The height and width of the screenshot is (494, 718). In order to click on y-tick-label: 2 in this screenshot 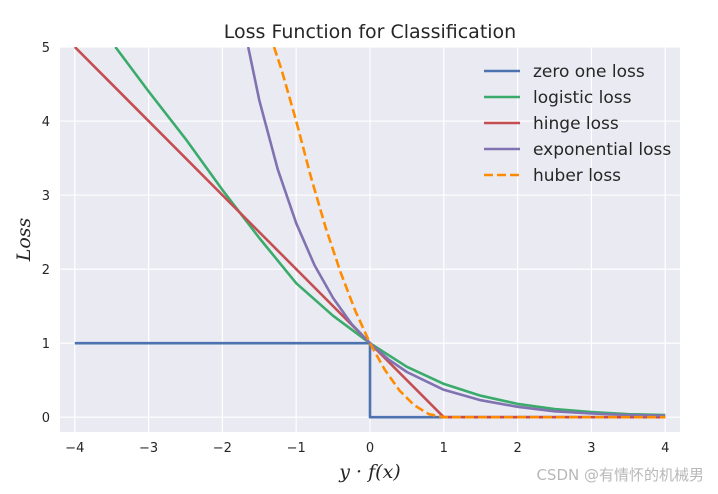, I will do `click(46, 270)`.